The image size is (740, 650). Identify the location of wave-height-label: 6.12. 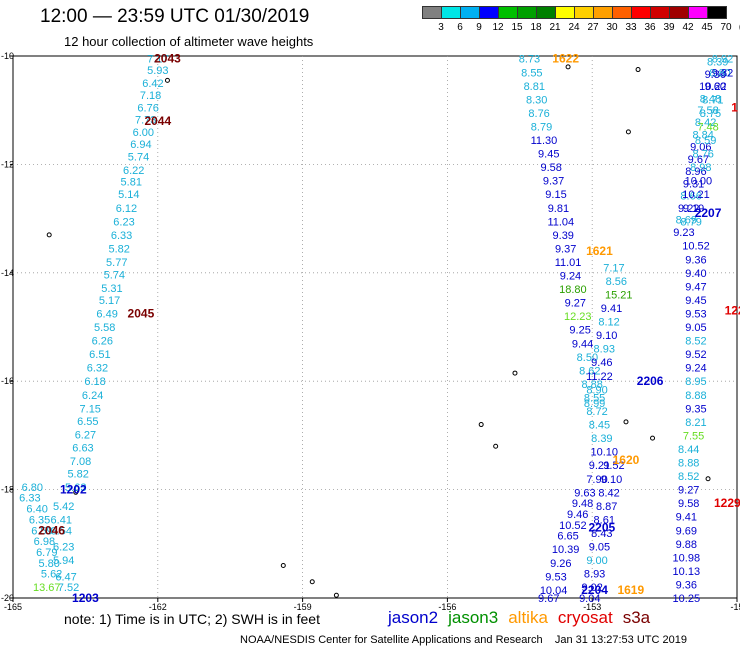
(126, 209).